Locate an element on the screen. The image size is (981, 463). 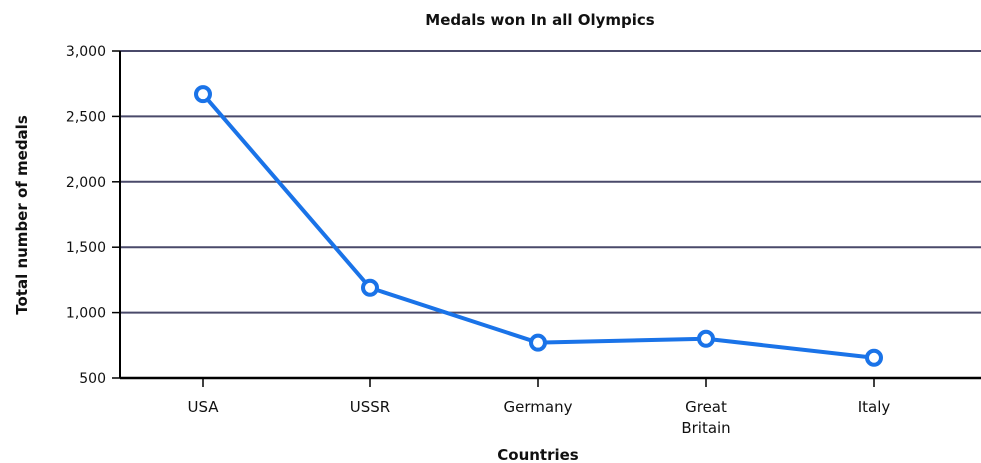
x-tick-label: Italy is located at coordinates (874, 407).